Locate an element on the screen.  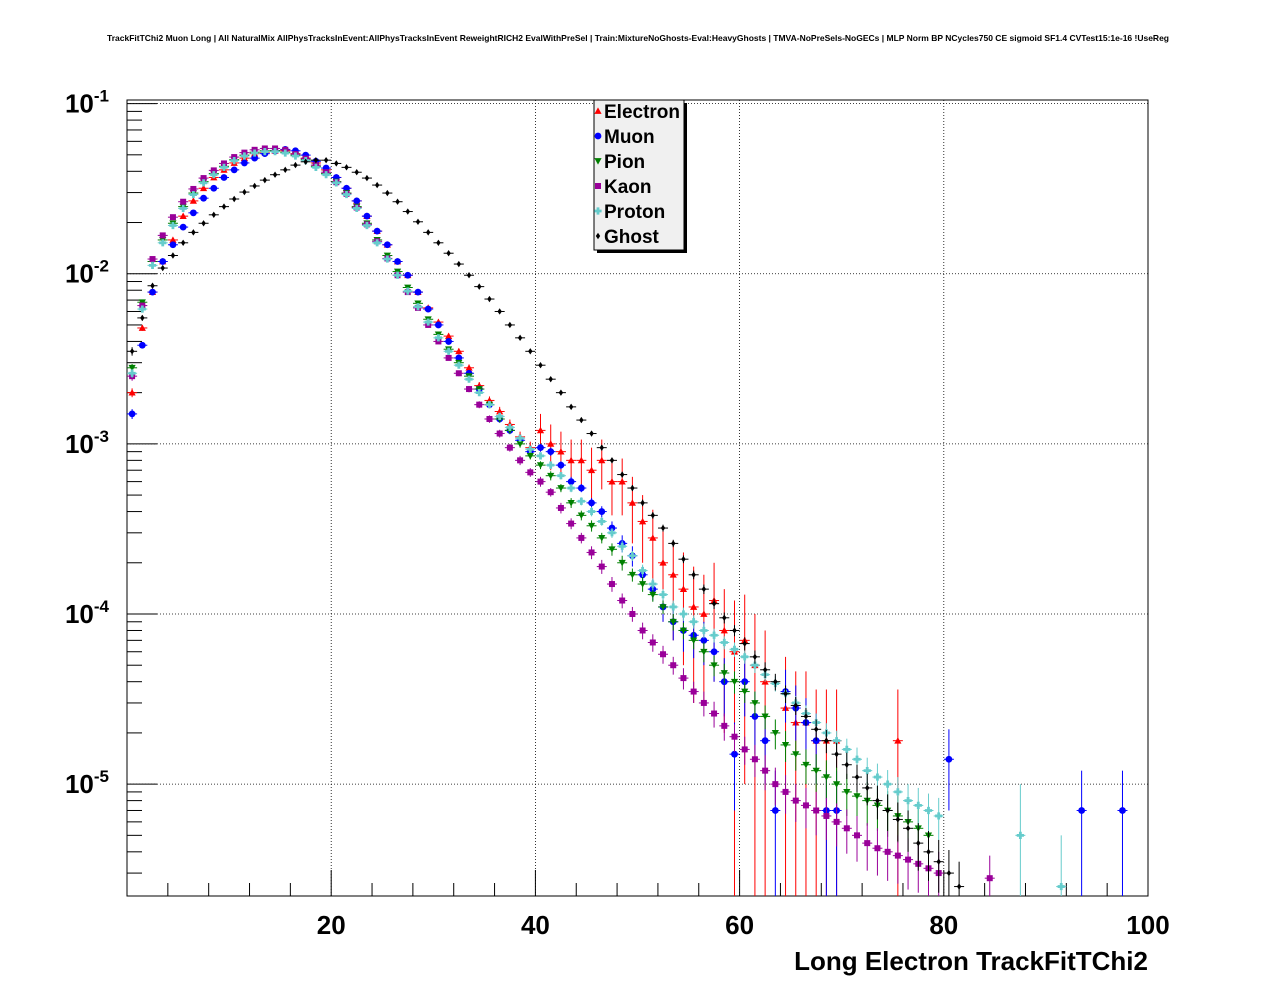
legend-entry-pion: Pion is located at coordinates (619, 162).